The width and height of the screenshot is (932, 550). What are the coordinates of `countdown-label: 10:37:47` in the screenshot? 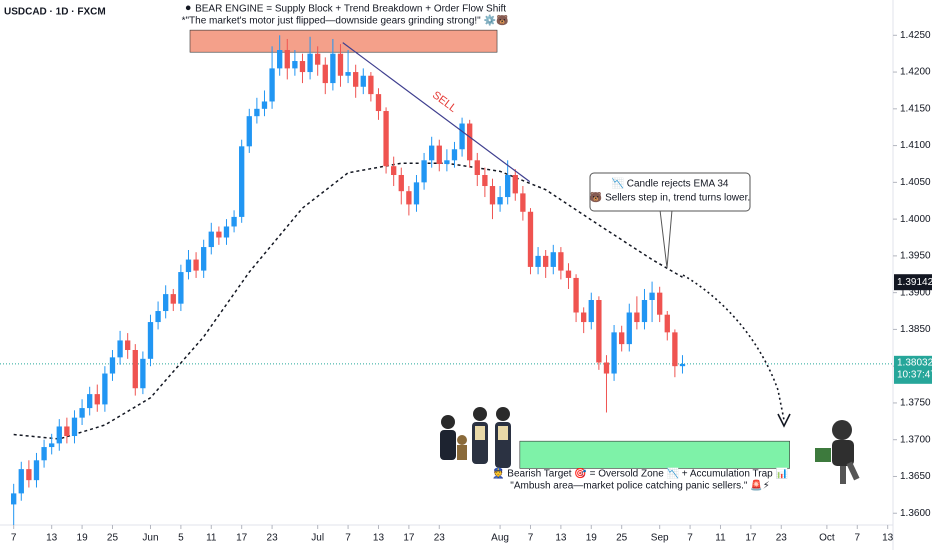 It's located at (914, 374).